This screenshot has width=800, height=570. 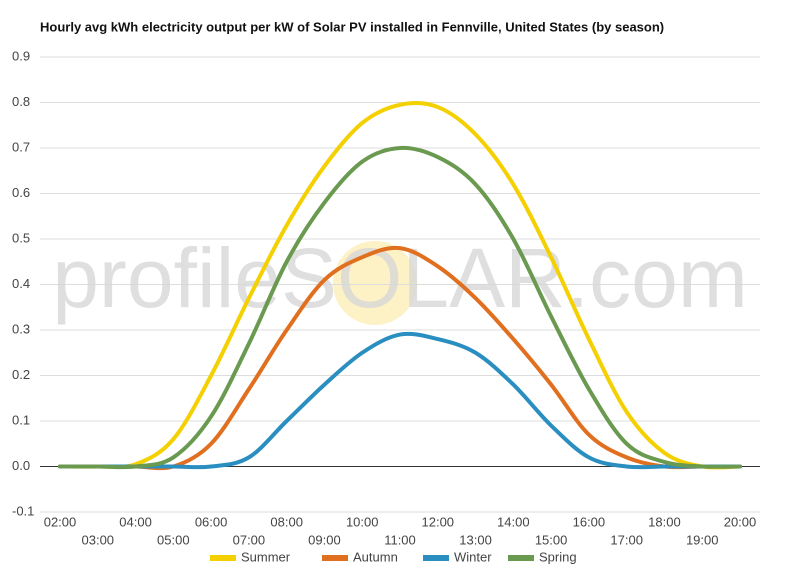 What do you see at coordinates (21, 283) in the screenshot?
I see `y-tick-label: 0.4` at bounding box center [21, 283].